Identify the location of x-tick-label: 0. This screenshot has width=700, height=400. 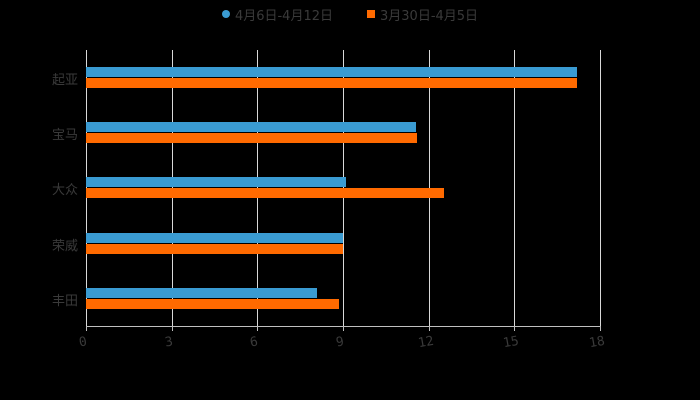
(83, 342).